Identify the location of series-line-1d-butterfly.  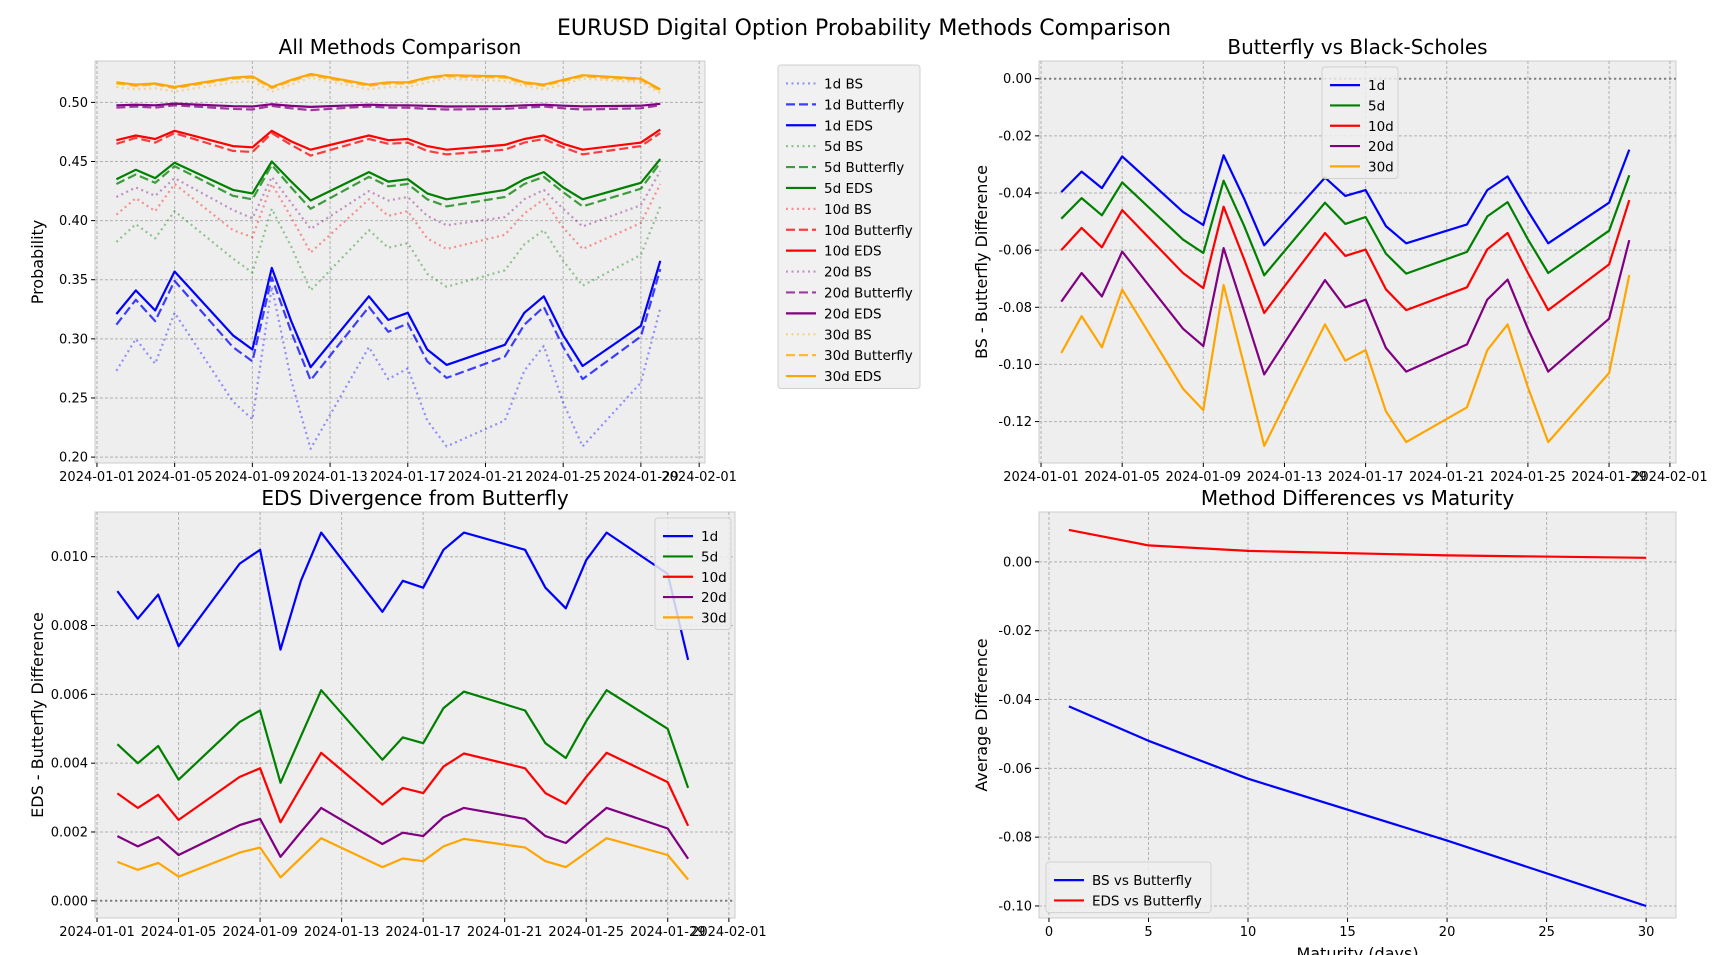
(388, 325).